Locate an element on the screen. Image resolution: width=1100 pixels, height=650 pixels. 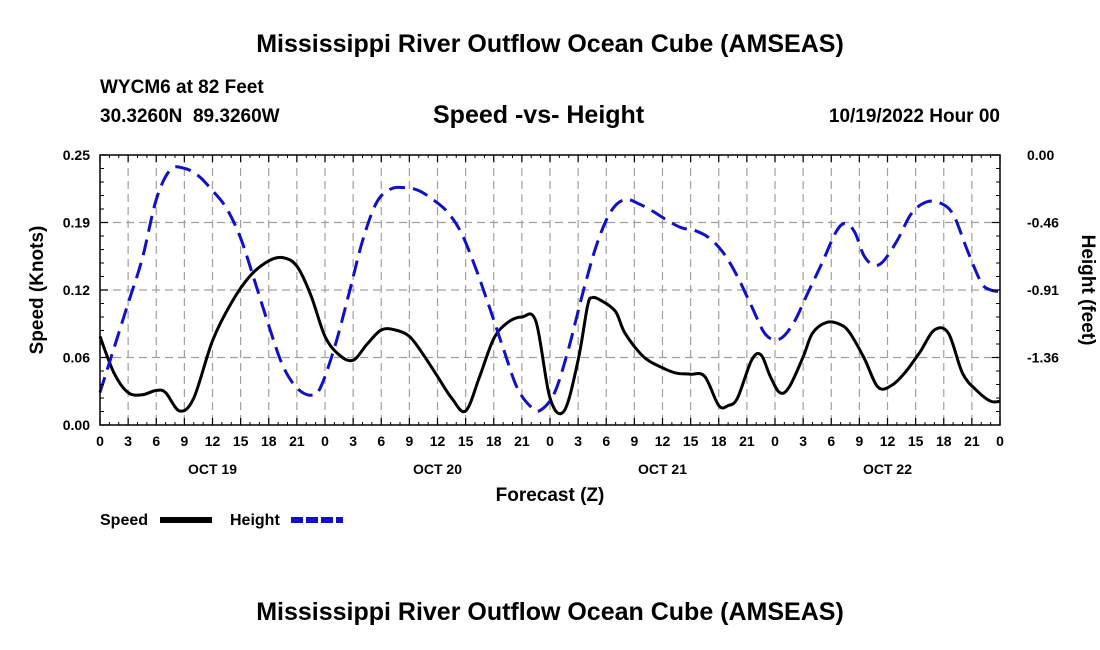
day-label: OCT 21 is located at coordinates (662, 469).